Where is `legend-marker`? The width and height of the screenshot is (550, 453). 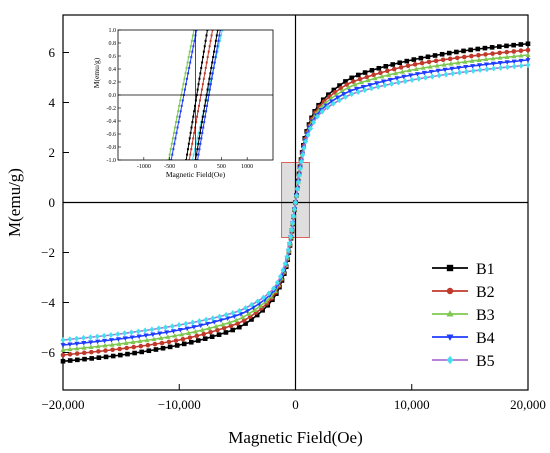 legend-marker is located at coordinates (450, 337).